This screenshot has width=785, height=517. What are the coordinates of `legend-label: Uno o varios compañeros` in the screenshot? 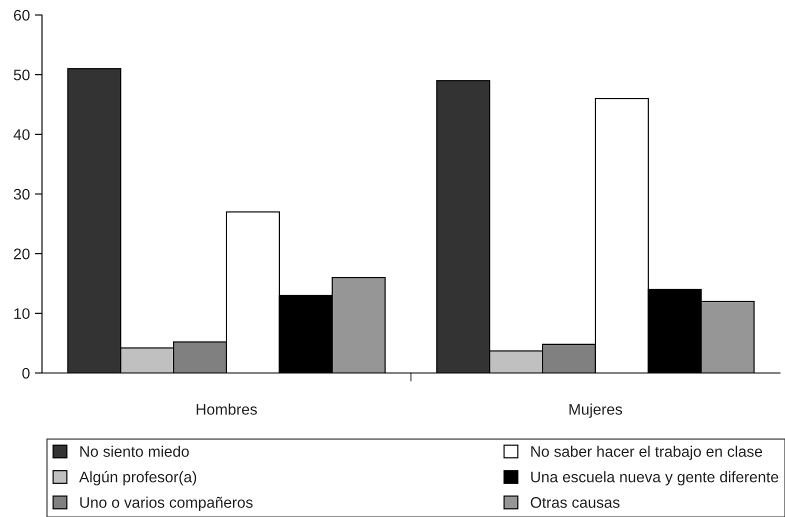 It's located at (166, 503).